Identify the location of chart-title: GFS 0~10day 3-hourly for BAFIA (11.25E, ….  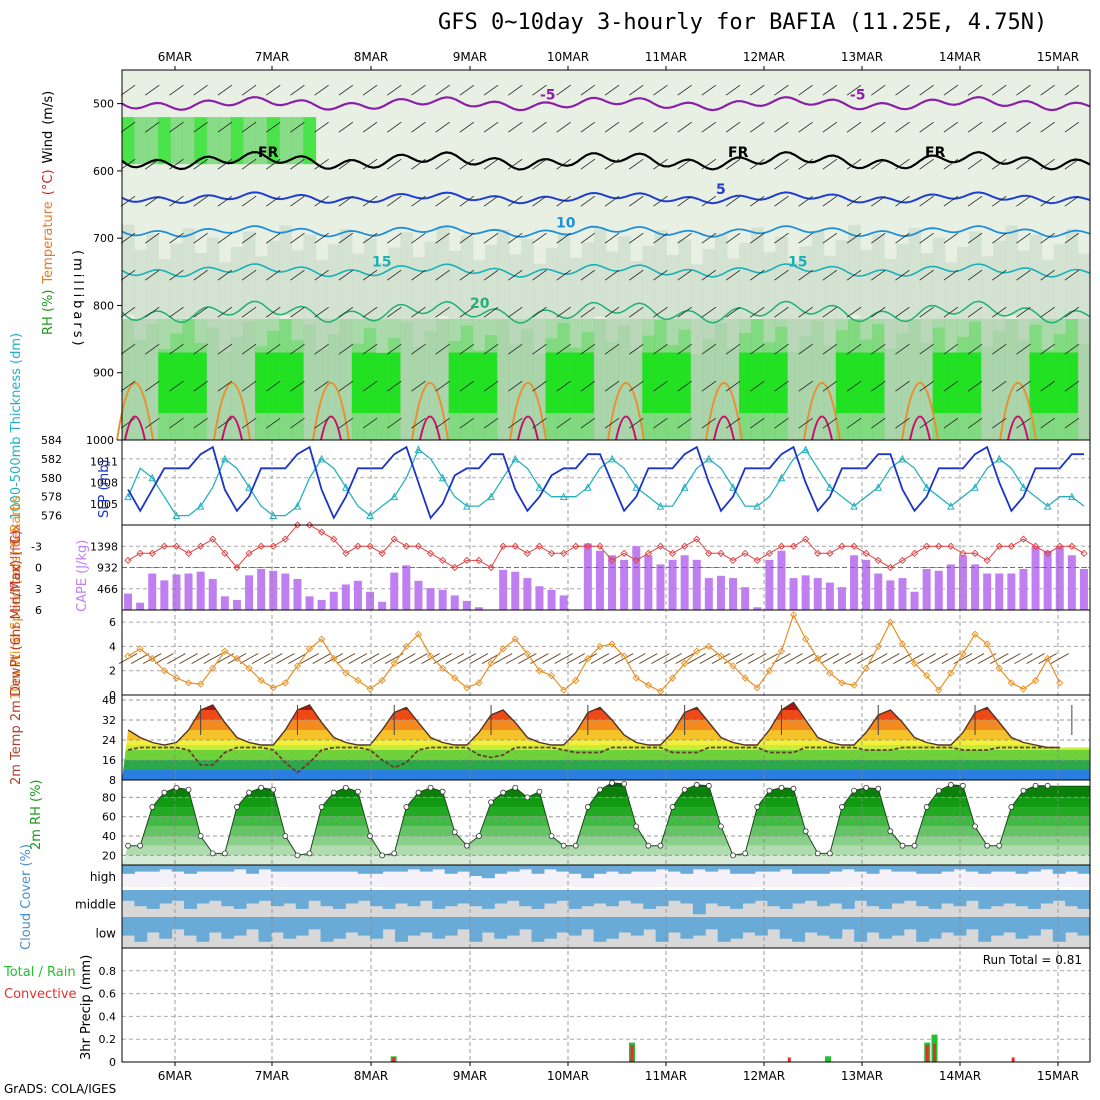
(743, 22).